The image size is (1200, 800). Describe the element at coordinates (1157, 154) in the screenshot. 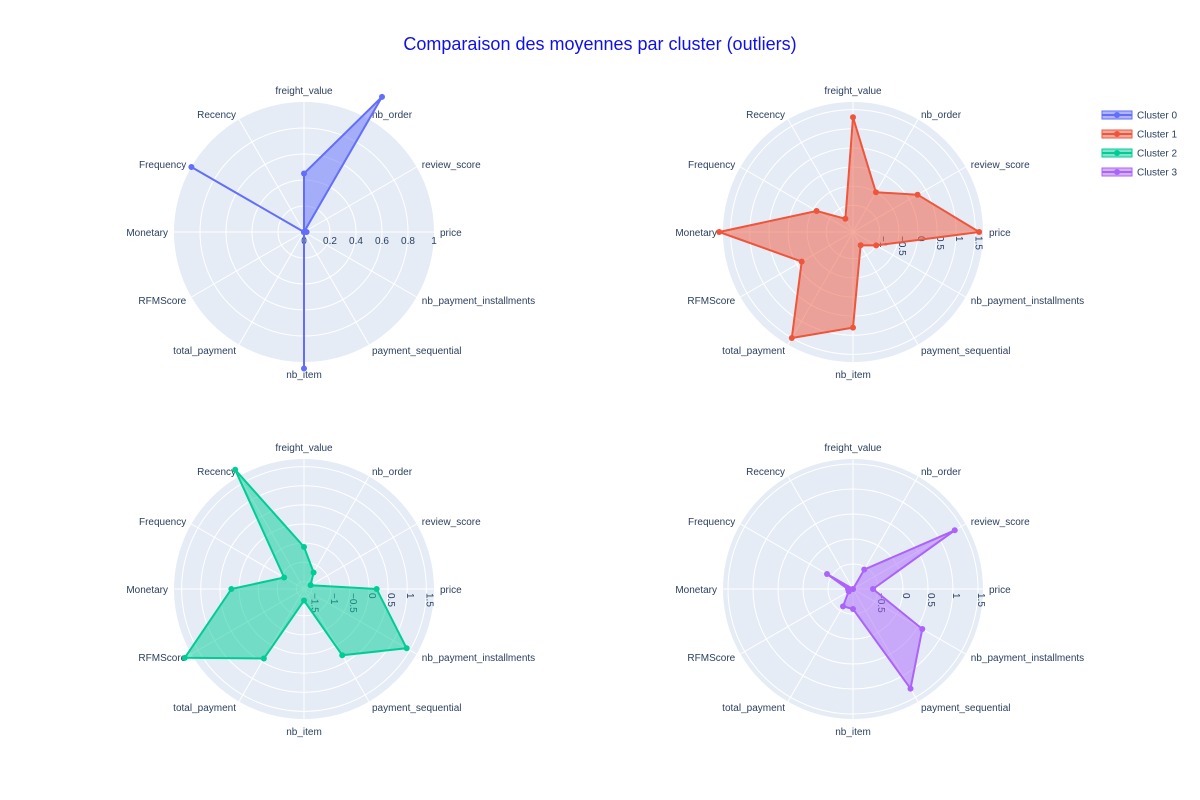

I see `legend-item-cluster-2: Cluster 2` at that location.